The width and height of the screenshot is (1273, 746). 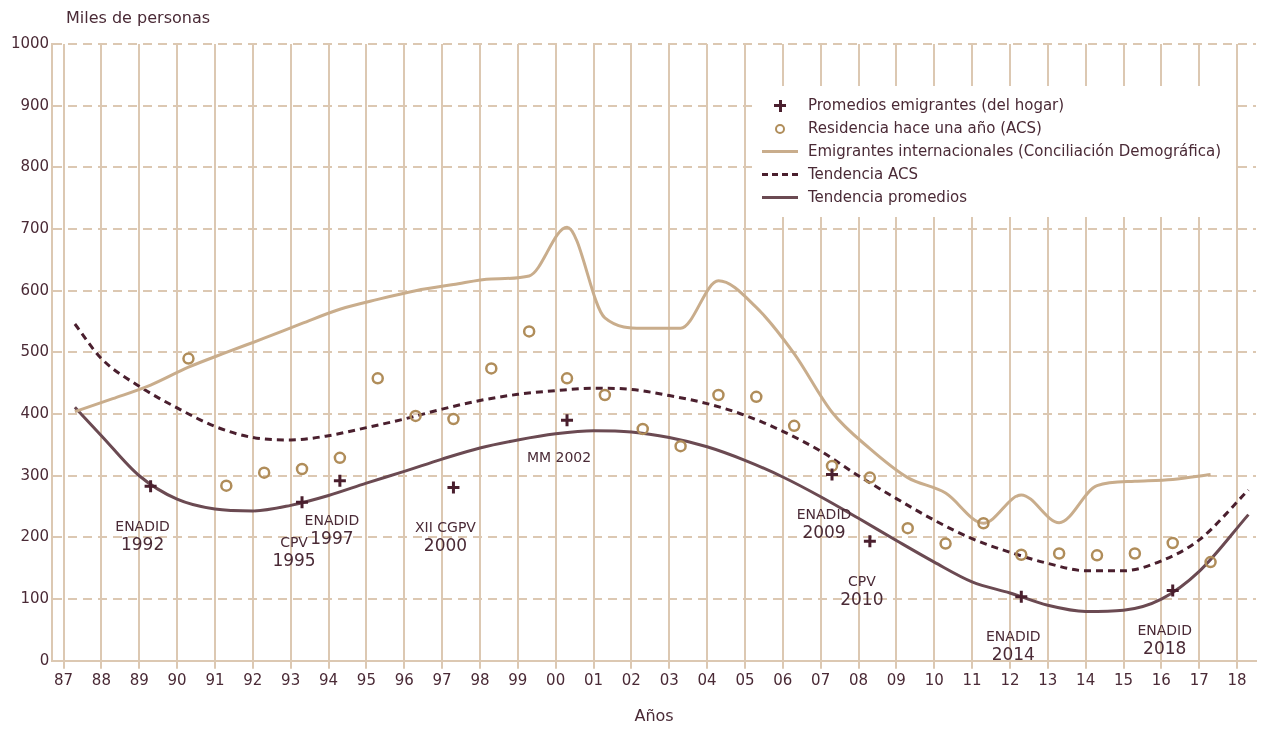 I want to click on legend-label: Emigrantes internacionales (Conciliación Demográfica), so click(x=1014, y=151).